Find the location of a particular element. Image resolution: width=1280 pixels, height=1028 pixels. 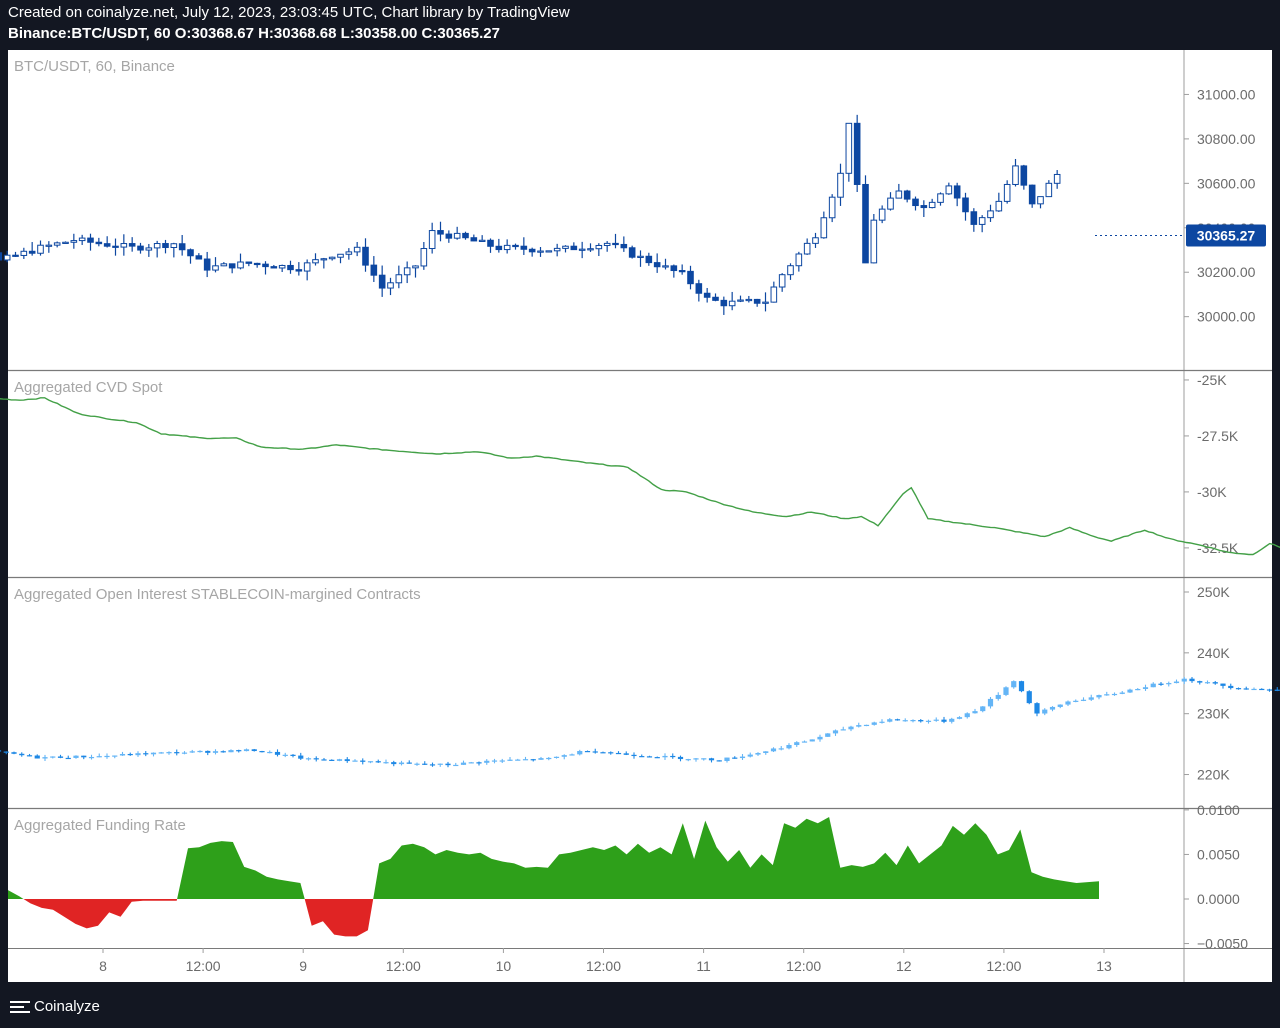

funding-area-negative is located at coordinates (100, 913).